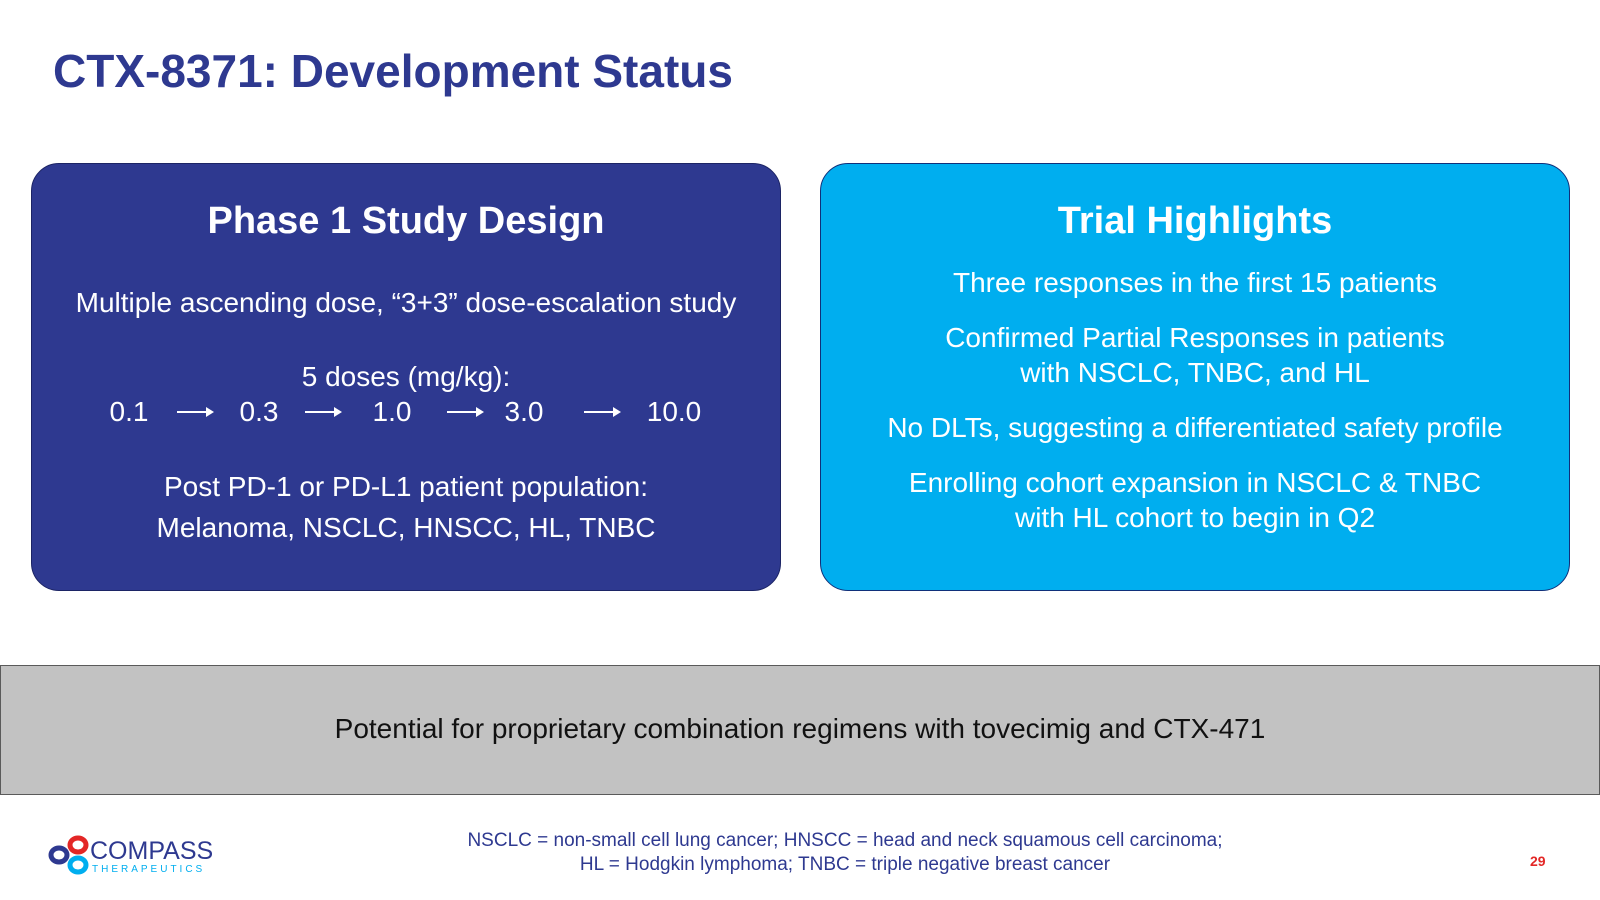 Image resolution: width=1600 pixels, height=900 pixels. Describe the element at coordinates (1195, 221) in the screenshot. I see `trial-highlights-heading: Trial Highlights` at that location.